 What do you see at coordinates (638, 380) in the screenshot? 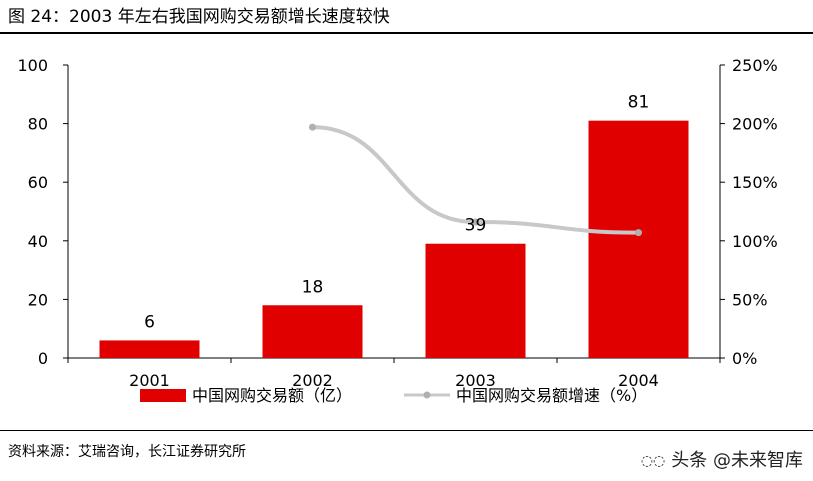
I see `x-tick-label: 2004` at bounding box center [638, 380].